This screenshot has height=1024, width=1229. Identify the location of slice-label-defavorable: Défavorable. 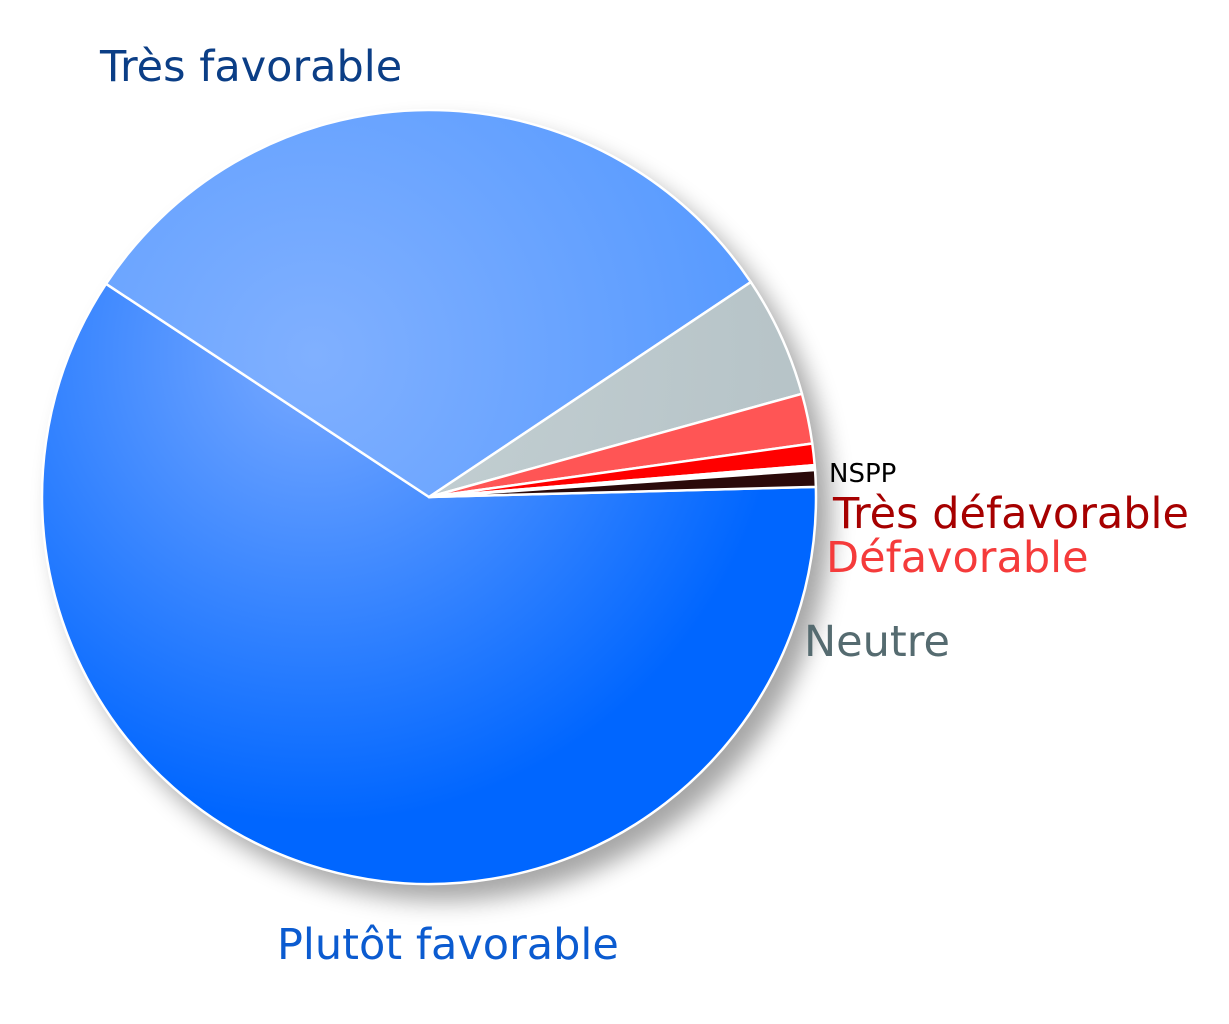
(957, 558).